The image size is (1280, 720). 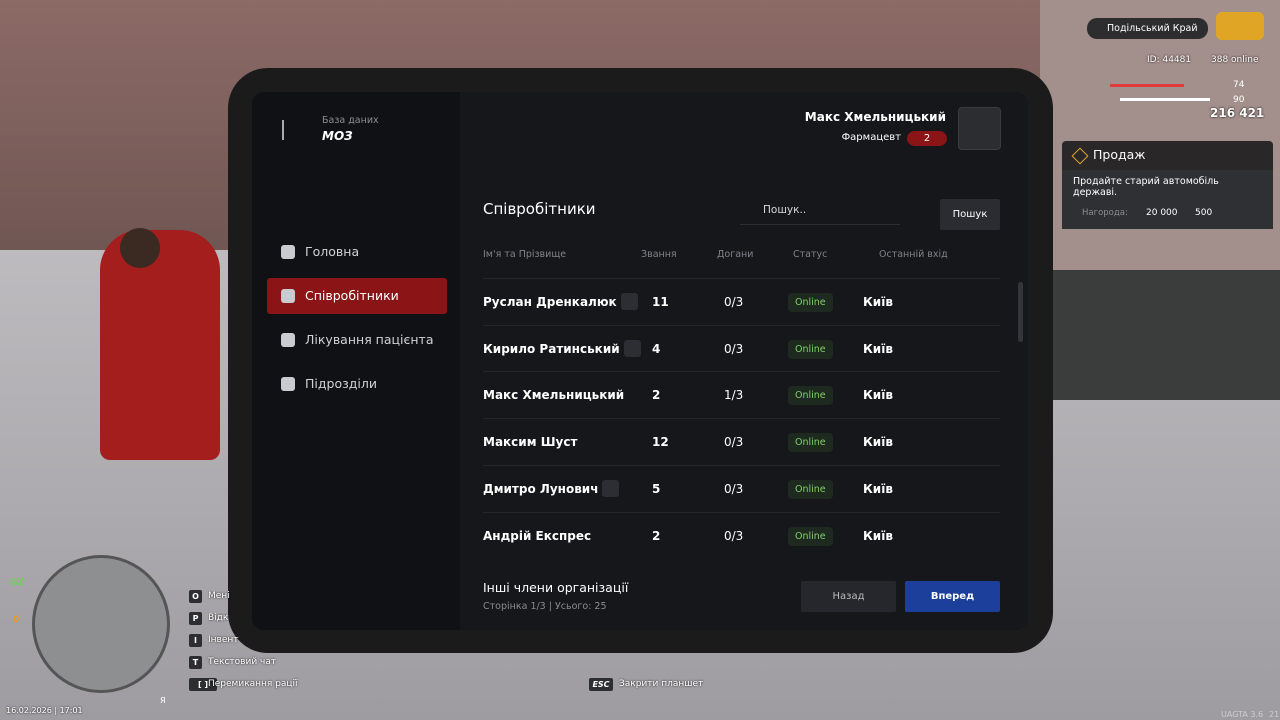 What do you see at coordinates (530, 442) in the screenshot?
I see `employee-name: Максим Шуст` at bounding box center [530, 442].